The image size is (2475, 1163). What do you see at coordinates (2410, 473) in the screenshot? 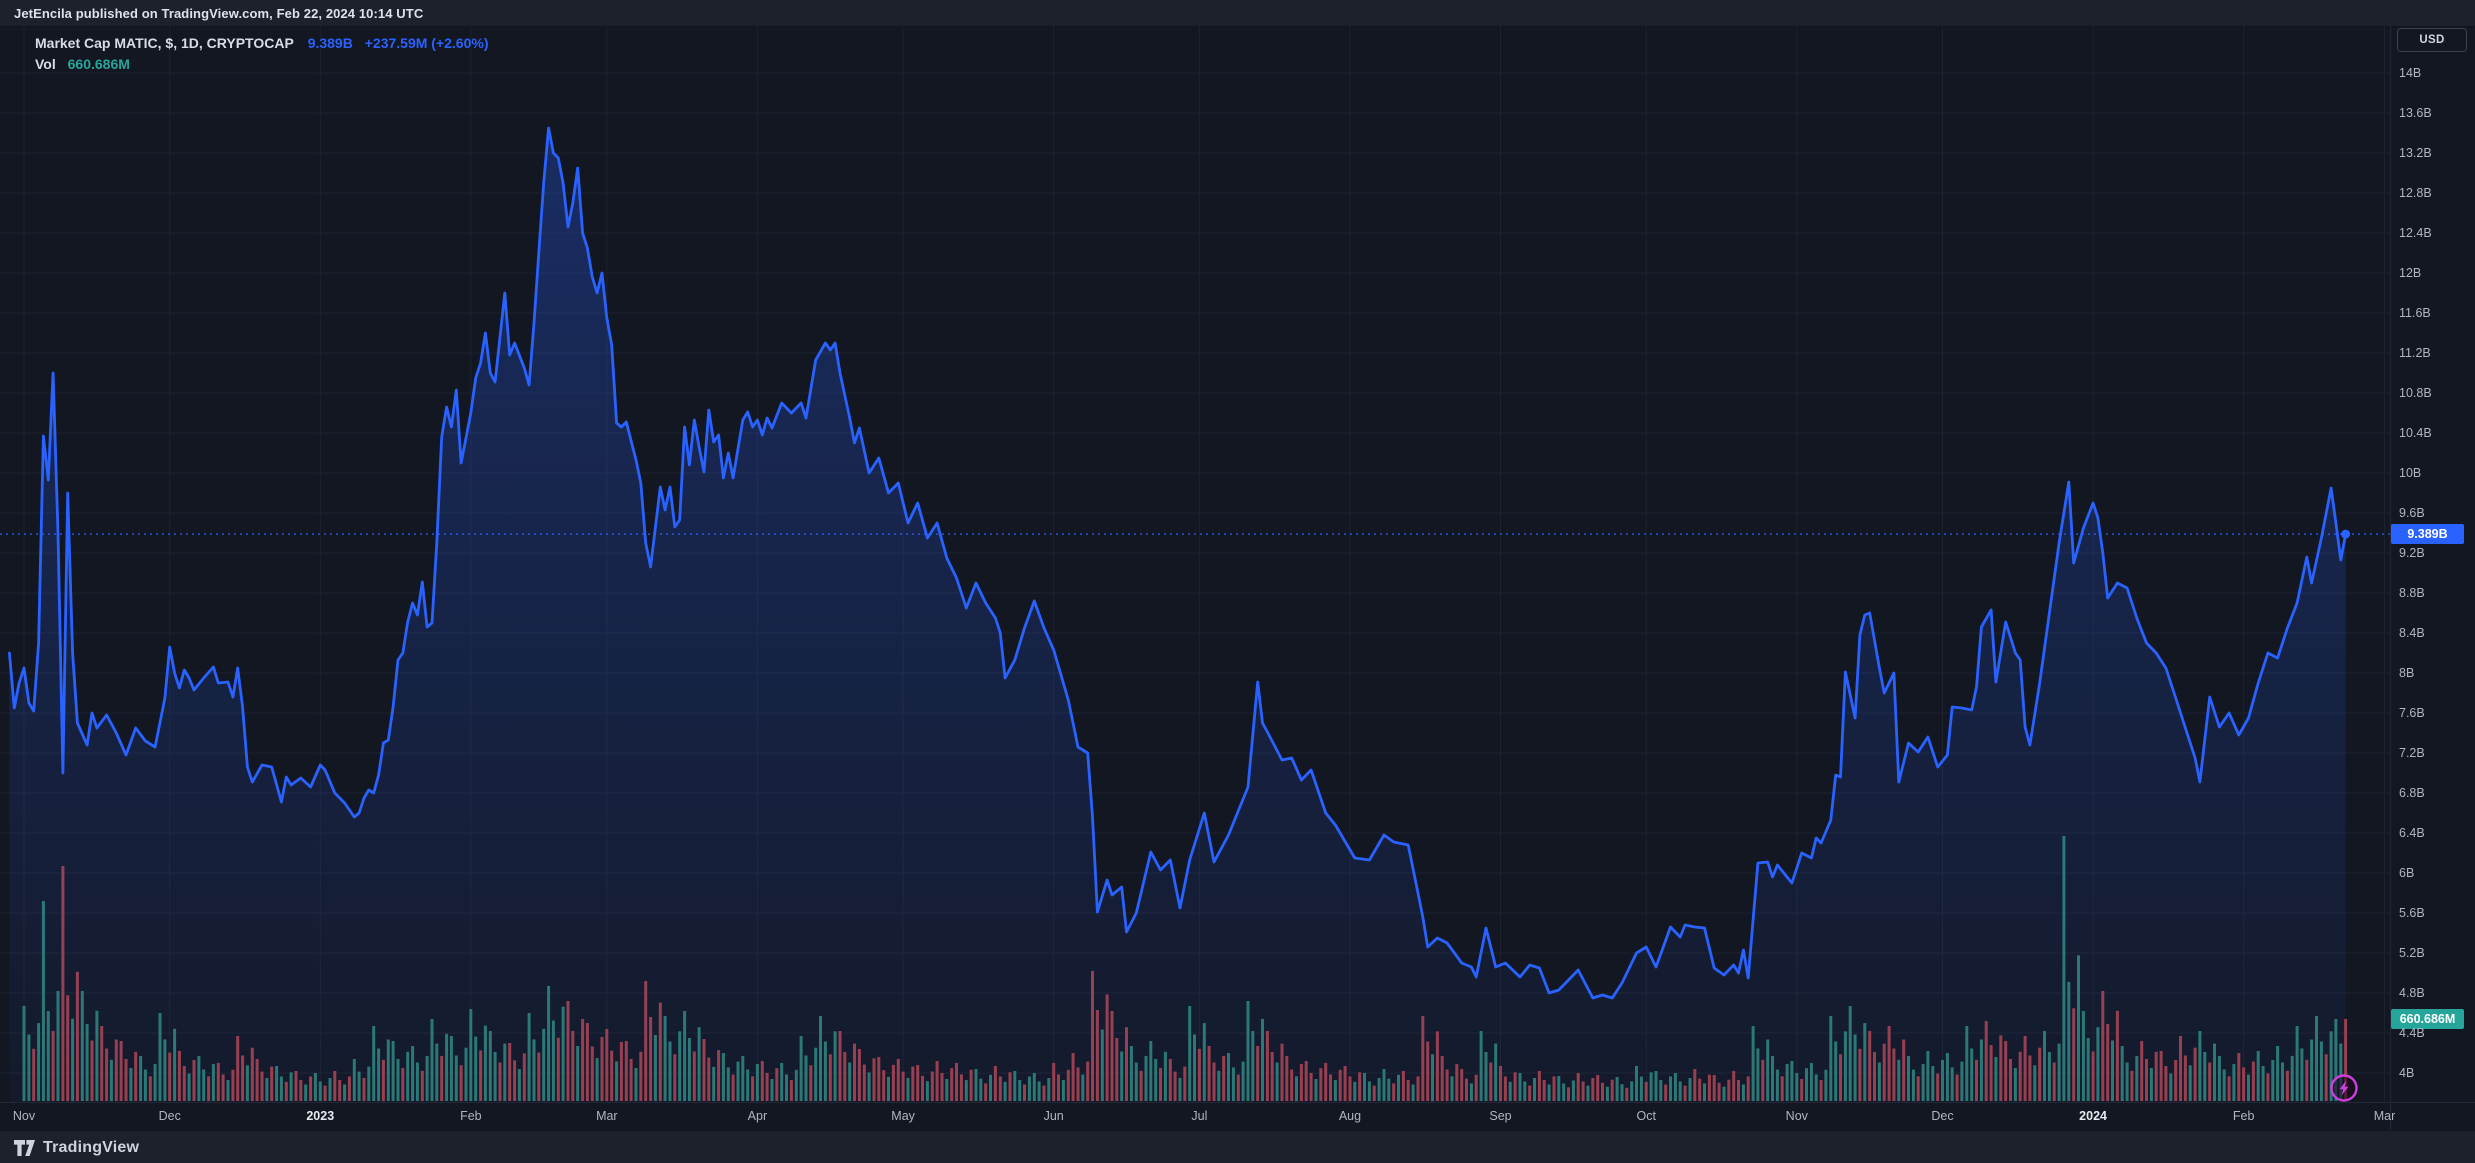
I see `price-tick-label: 10B` at bounding box center [2410, 473].